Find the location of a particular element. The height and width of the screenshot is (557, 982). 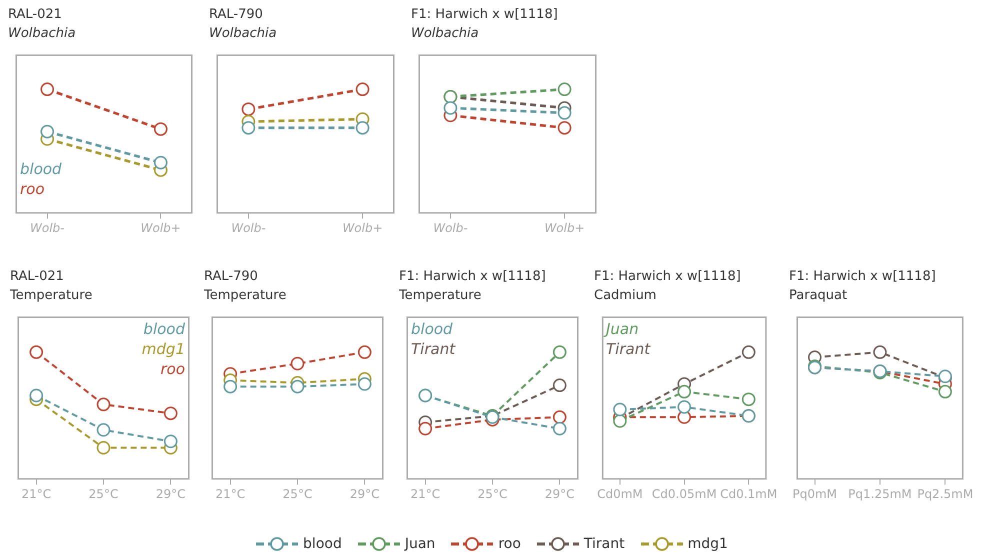

legend-label: blood is located at coordinates (322, 544).